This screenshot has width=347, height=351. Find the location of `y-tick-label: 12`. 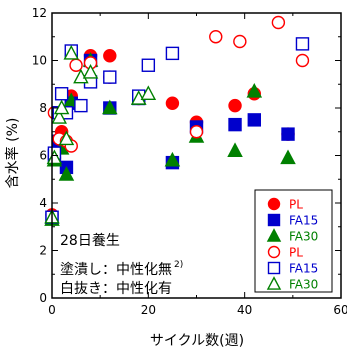

y-tick-label: 12 is located at coordinates (39, 13).